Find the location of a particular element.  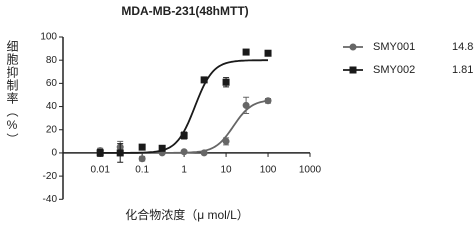

x-tick-label: 1 is located at coordinates (184, 170).